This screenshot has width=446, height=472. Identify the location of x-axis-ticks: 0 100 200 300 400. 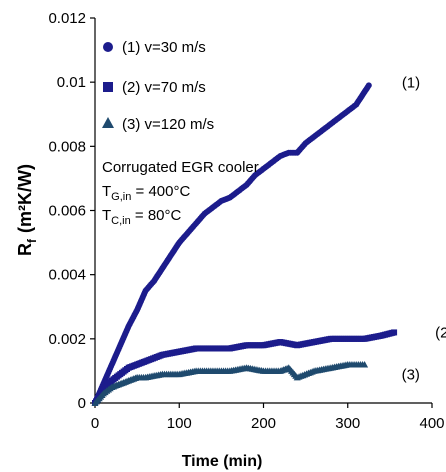
(268, 417).